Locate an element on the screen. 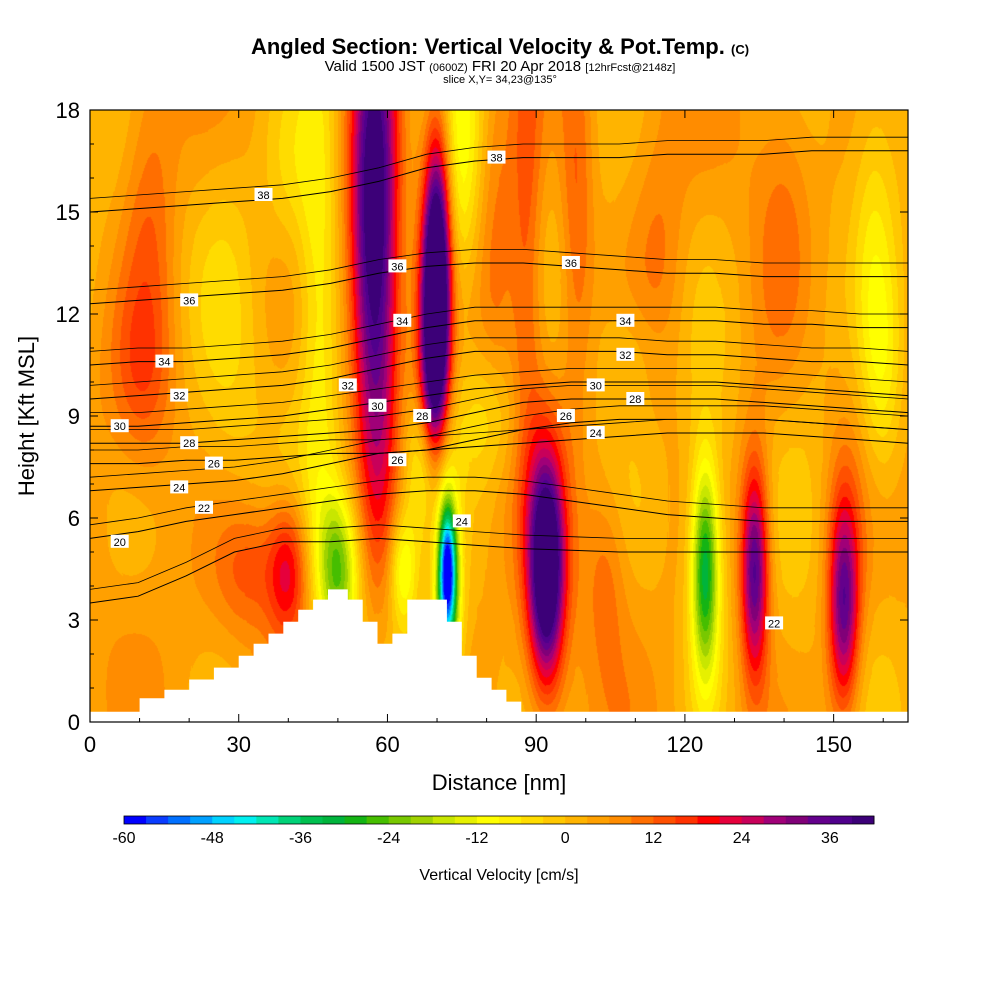 The image size is (1000, 1000). contour-label-text: 36 is located at coordinates (397, 267).